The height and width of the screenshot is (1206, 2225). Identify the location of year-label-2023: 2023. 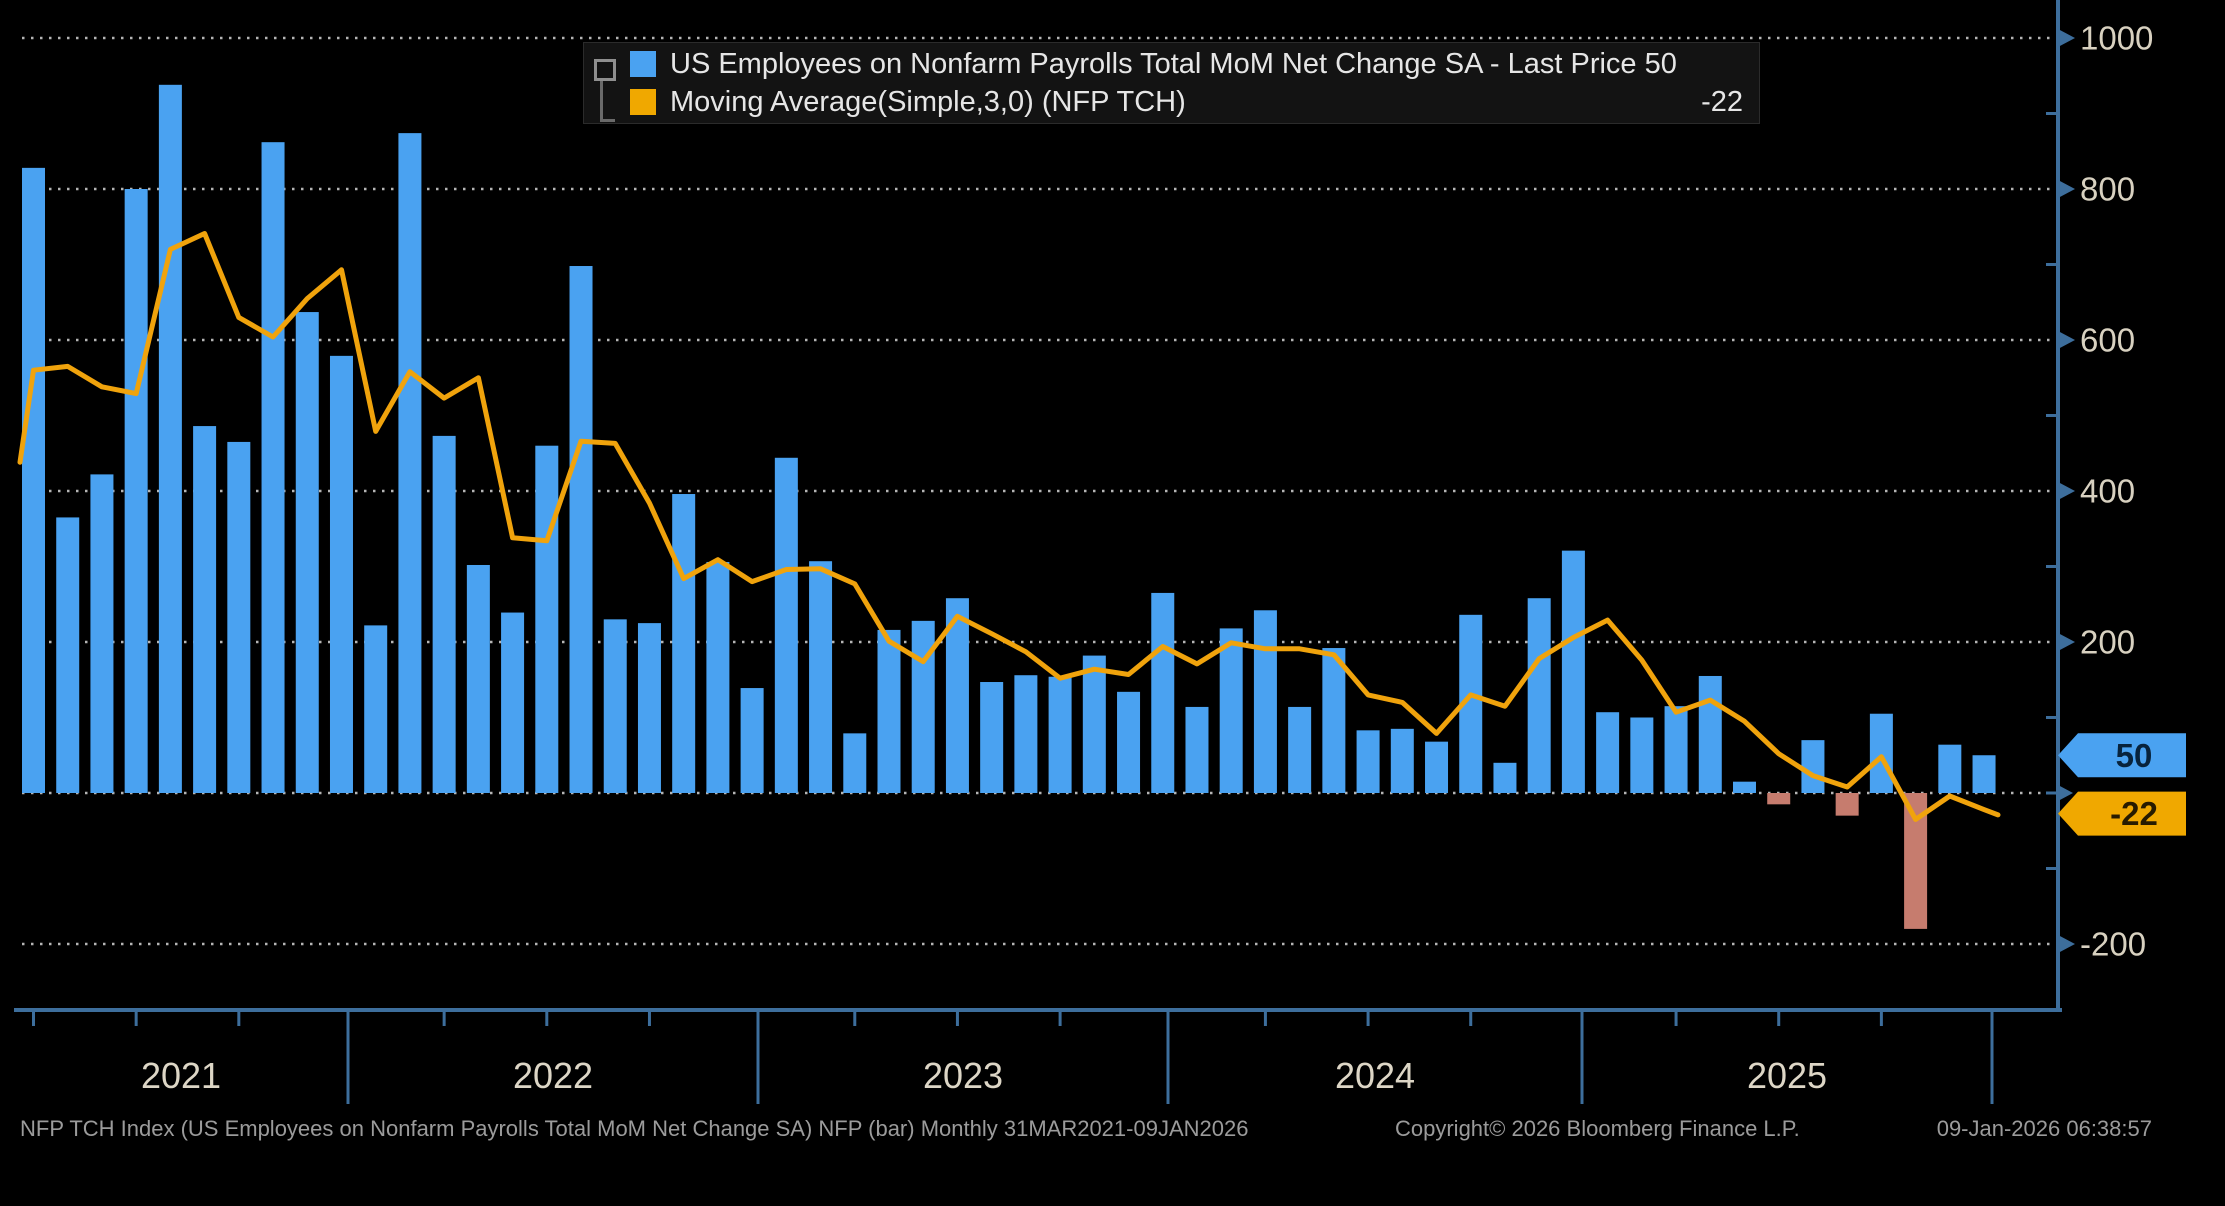
(963, 1075).